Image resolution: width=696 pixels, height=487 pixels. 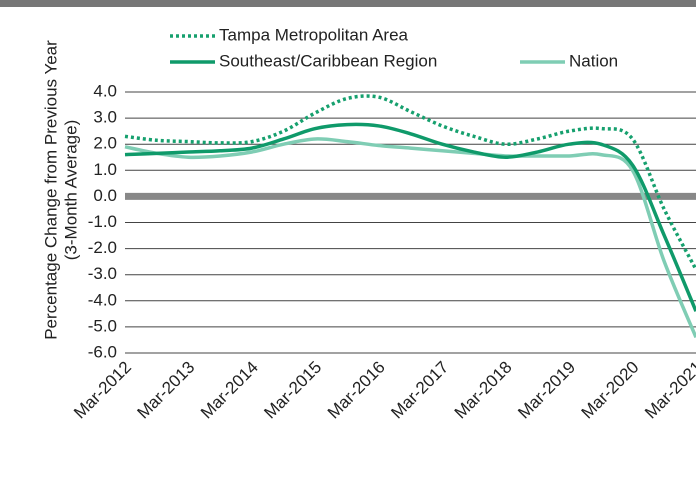 What do you see at coordinates (105, 169) in the screenshot?
I see `y-tick-label: 1.0` at bounding box center [105, 169].